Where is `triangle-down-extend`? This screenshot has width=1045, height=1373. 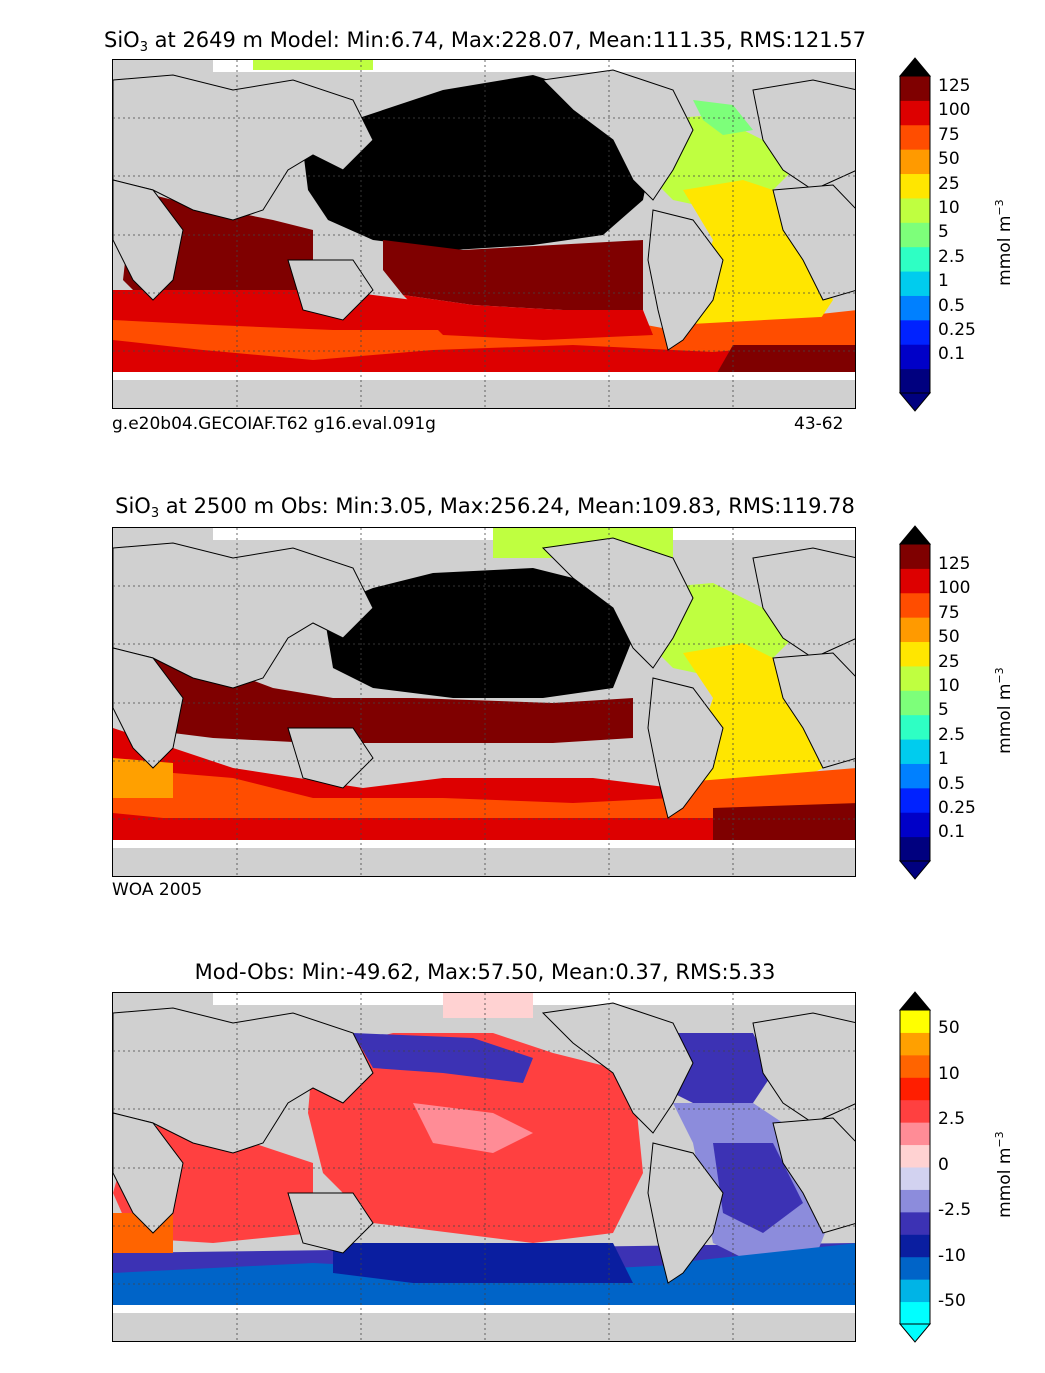
triangle-down-extend is located at coordinates (915, 1333).